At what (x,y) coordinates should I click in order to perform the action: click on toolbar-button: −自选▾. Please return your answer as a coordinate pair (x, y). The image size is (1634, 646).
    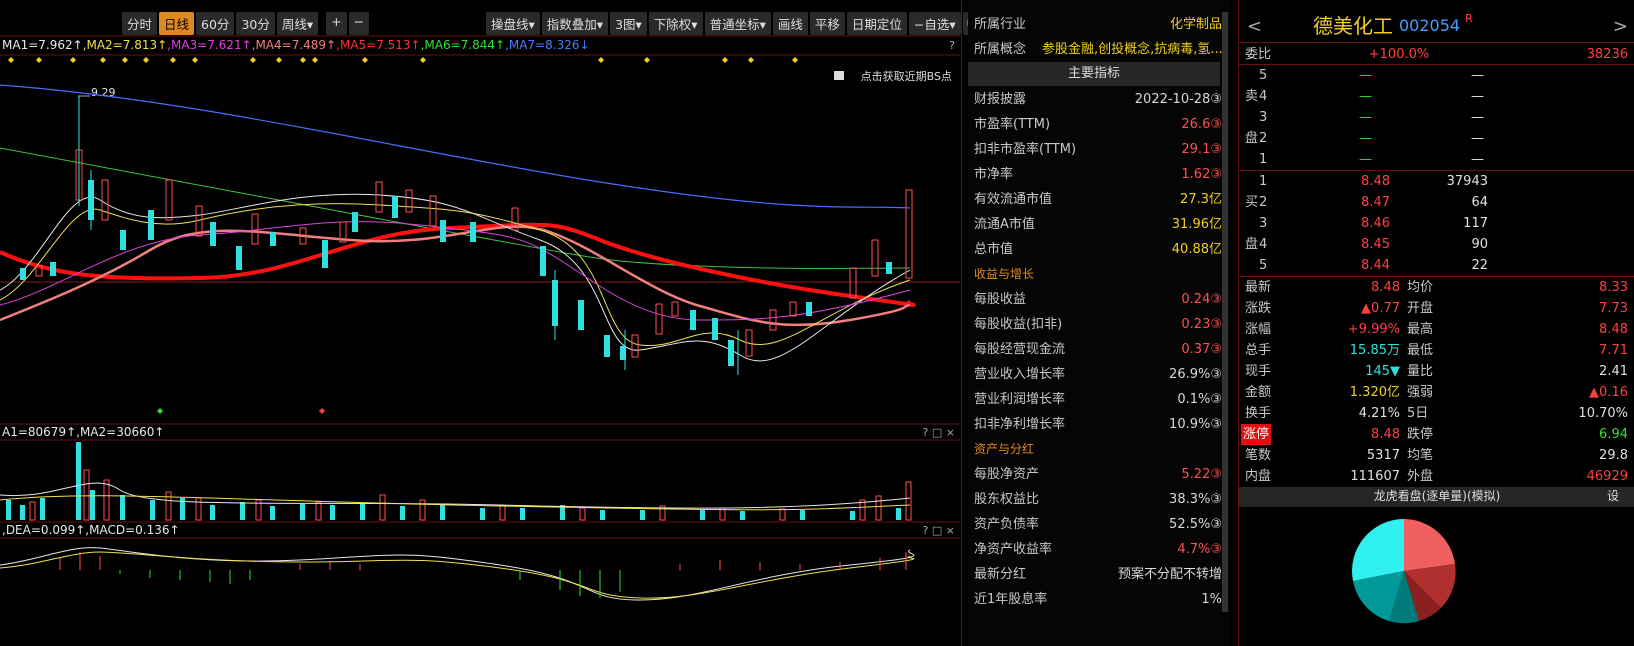
    Looking at the image, I should click on (934, 23).